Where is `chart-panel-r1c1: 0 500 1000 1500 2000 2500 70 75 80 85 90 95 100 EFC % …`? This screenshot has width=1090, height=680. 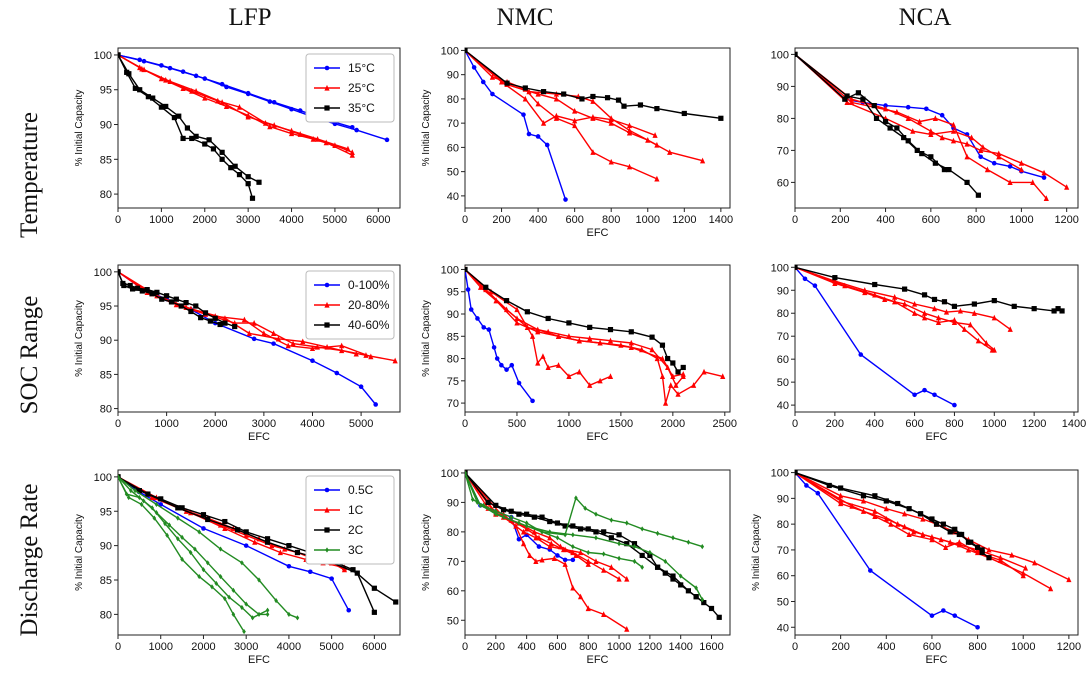 chart-panel-r1c1: 0 500 1000 1500 2000 2500 70 75 80 85 90 95 100 EFC % … is located at coordinates (579, 353).